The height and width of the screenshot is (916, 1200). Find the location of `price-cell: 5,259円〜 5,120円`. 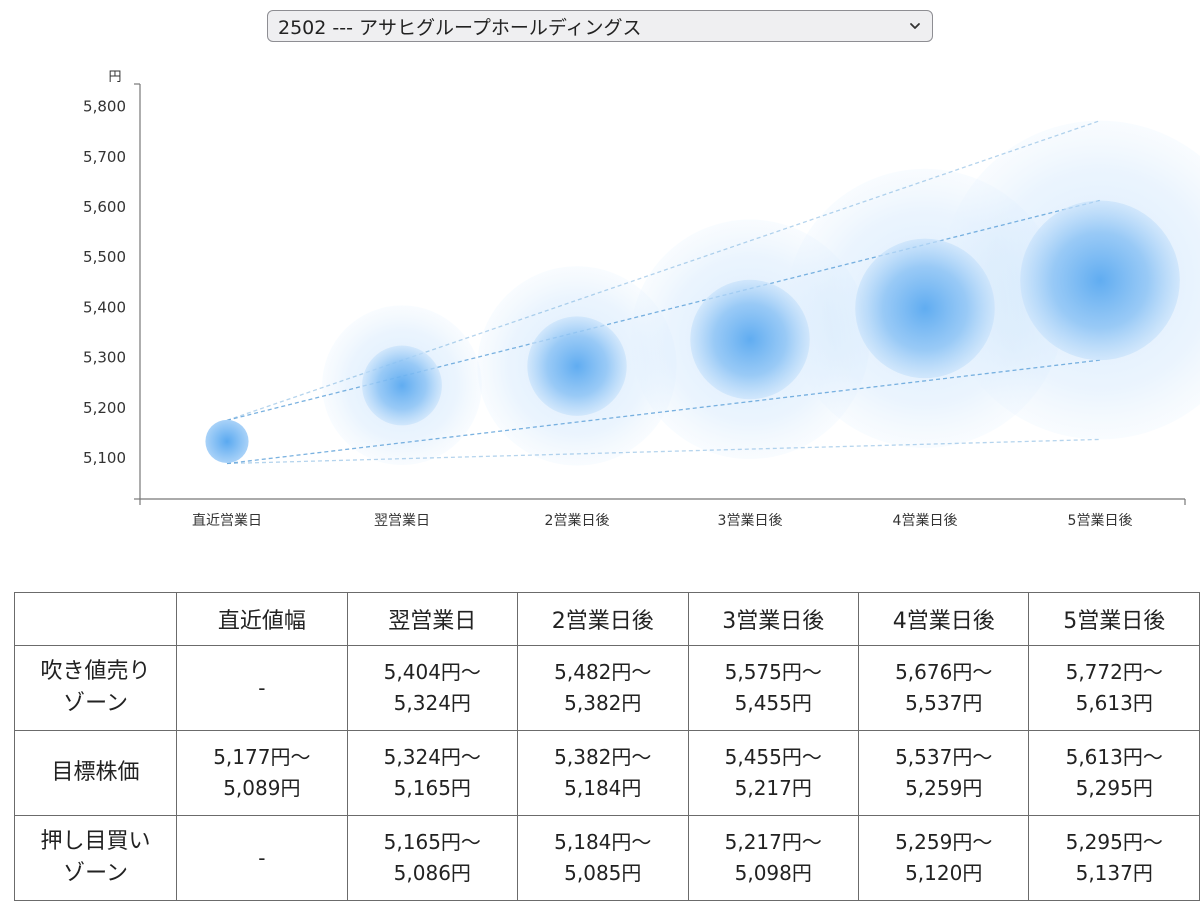

price-cell: 5,259円〜 5,120円 is located at coordinates (943, 858).